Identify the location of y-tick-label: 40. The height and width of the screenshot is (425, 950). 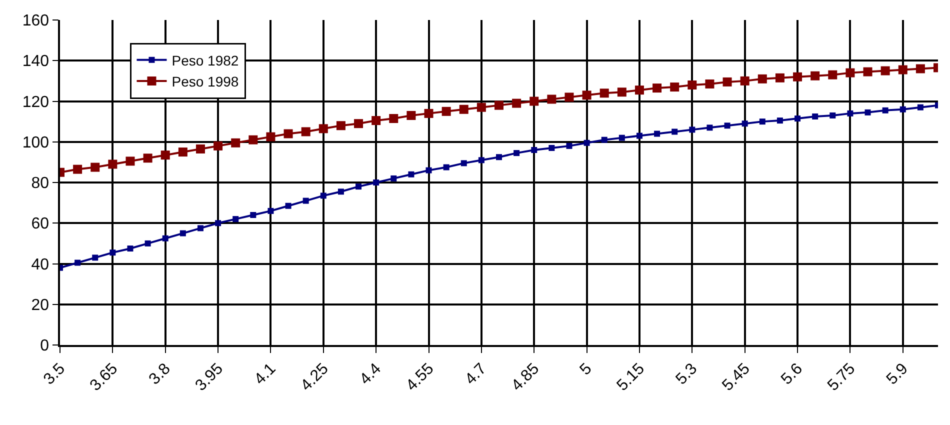
(40, 265).